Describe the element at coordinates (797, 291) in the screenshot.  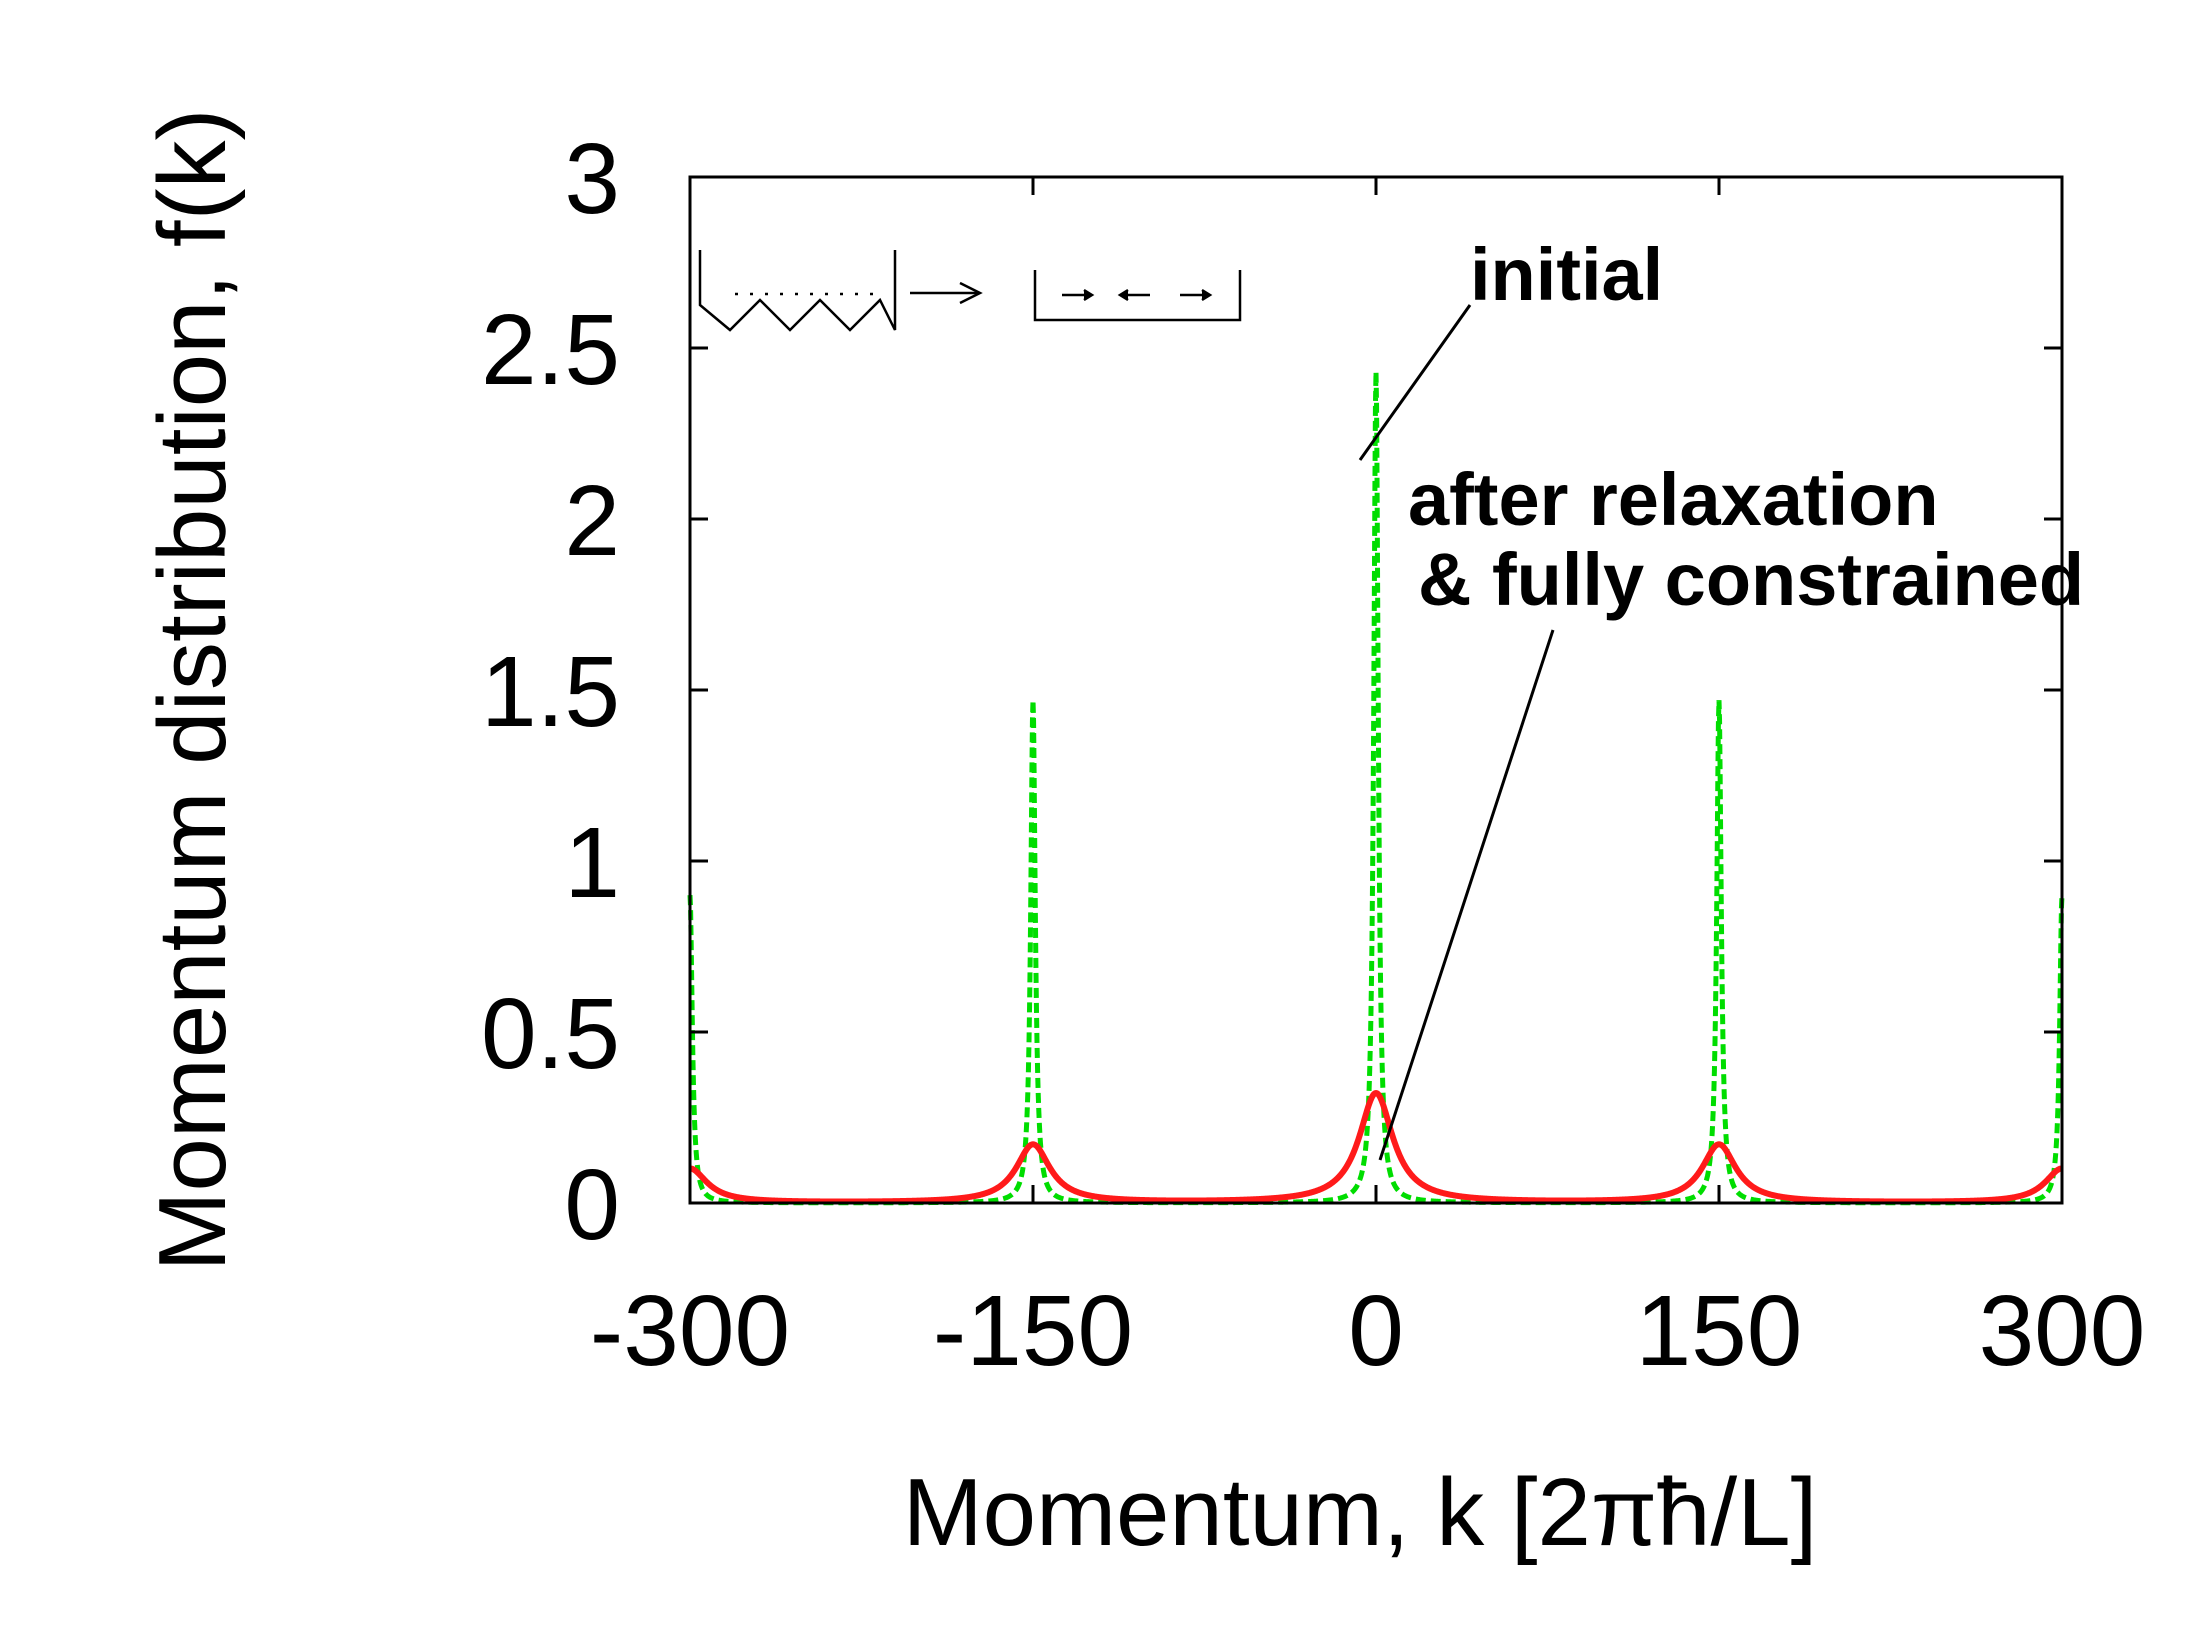
I see `inset-lattice-potential` at that location.